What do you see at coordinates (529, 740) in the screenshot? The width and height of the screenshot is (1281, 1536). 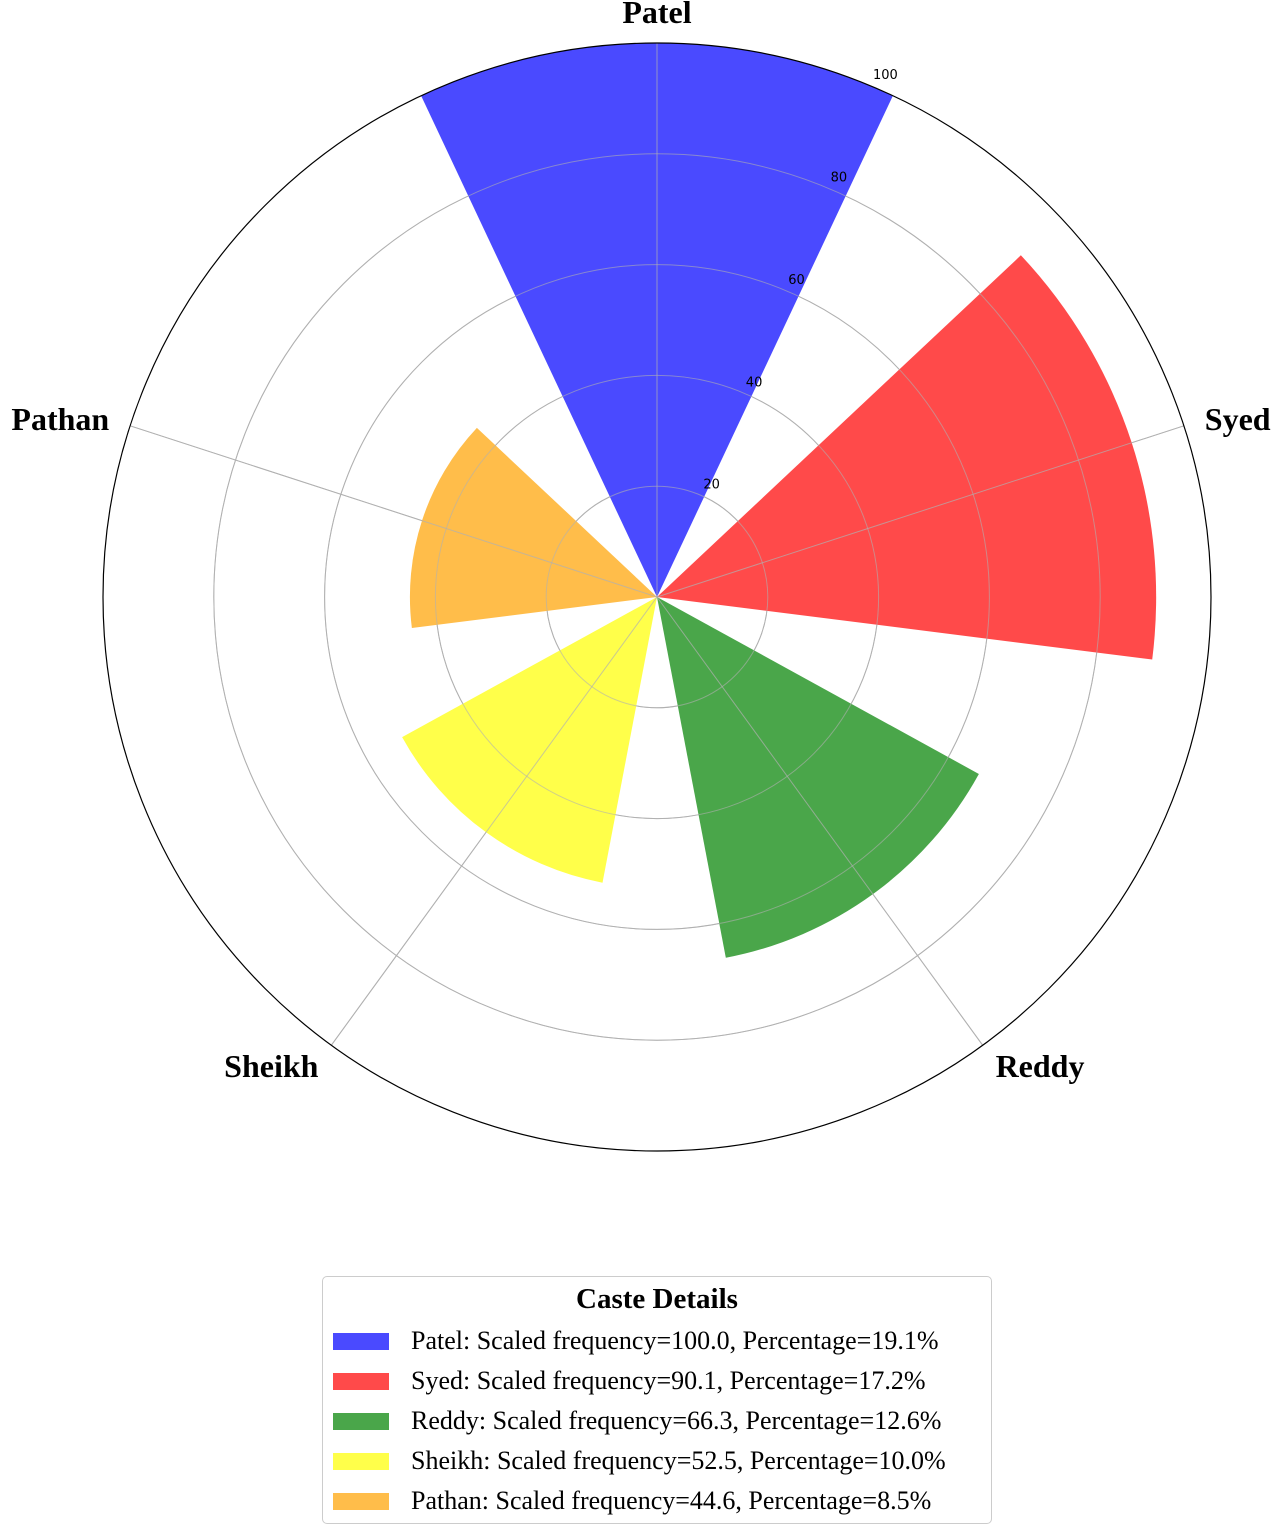 I see `bar-sheikh` at bounding box center [529, 740].